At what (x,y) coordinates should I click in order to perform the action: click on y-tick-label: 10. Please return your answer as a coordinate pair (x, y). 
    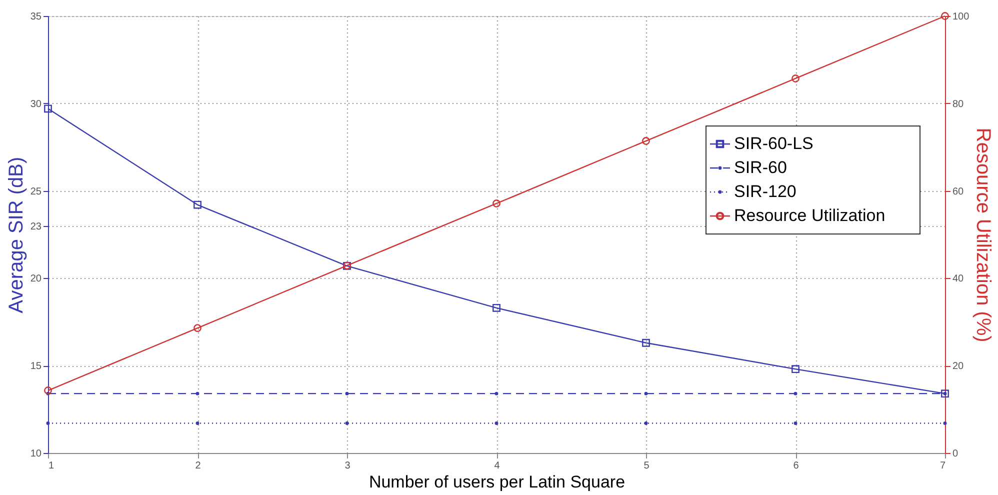
    Looking at the image, I should click on (36, 454).